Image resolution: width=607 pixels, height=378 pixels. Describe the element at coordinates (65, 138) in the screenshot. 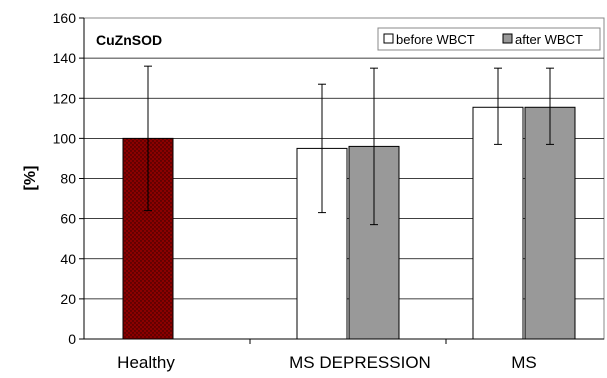

I see `y-tick-label: 100` at that location.